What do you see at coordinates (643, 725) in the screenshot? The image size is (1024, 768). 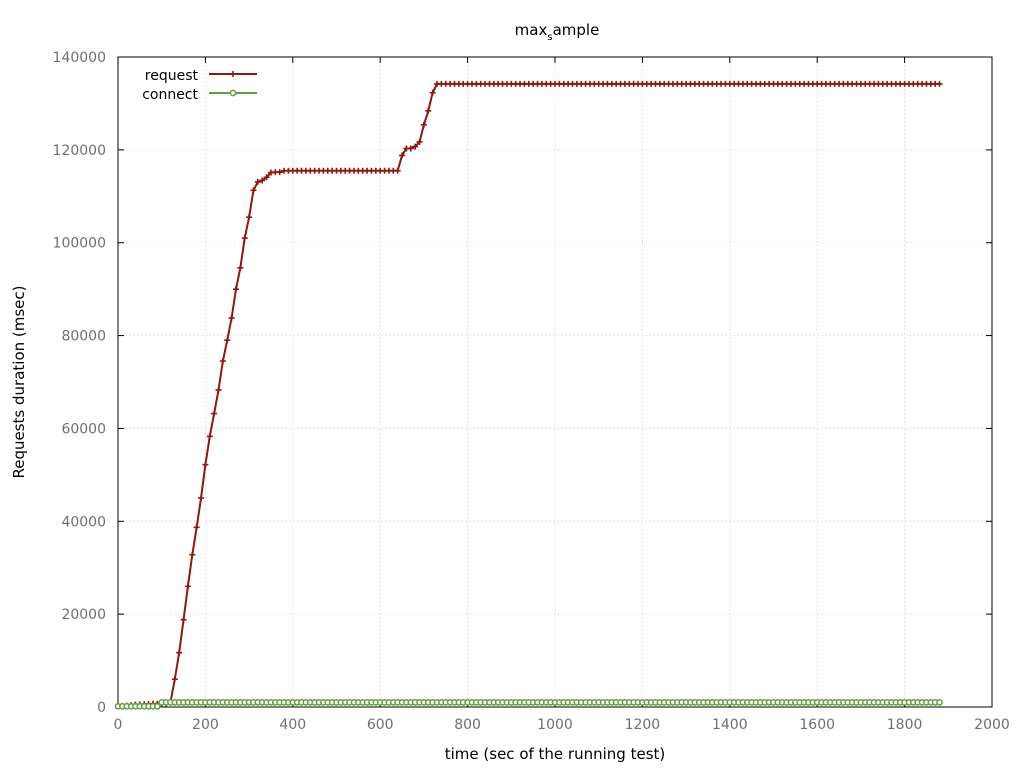 I see `x-tick-label: 1200` at bounding box center [643, 725].